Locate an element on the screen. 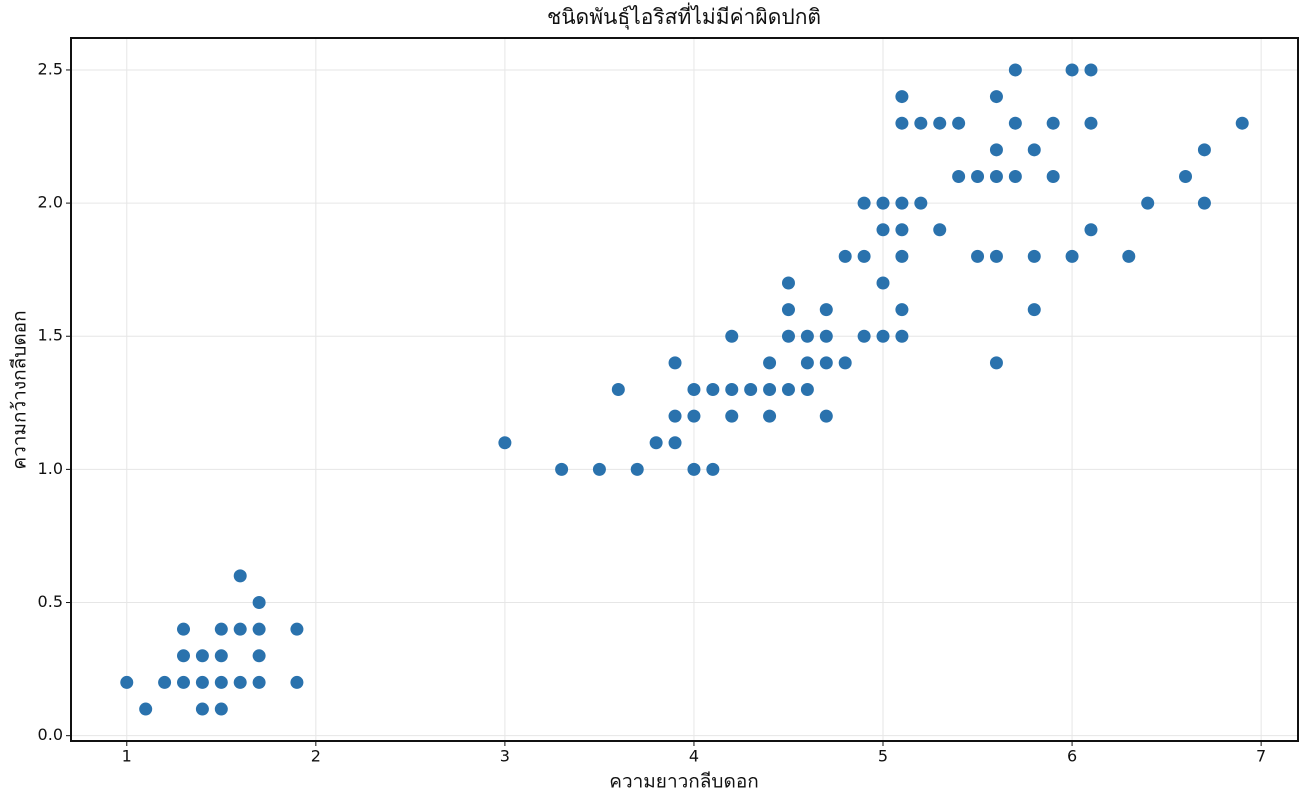 This screenshot has width=1312, height=804. y-tick-label: 2.5 is located at coordinates (50, 68).